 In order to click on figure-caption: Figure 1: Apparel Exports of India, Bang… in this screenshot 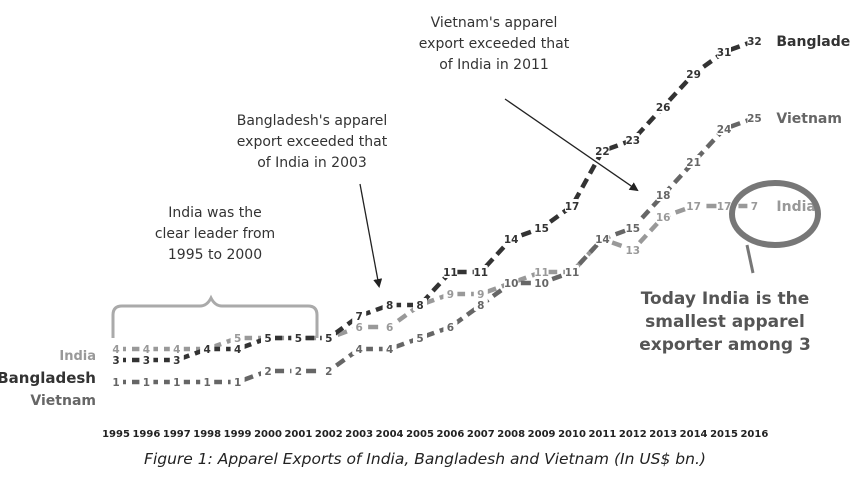, I will do `click(425, 459)`.